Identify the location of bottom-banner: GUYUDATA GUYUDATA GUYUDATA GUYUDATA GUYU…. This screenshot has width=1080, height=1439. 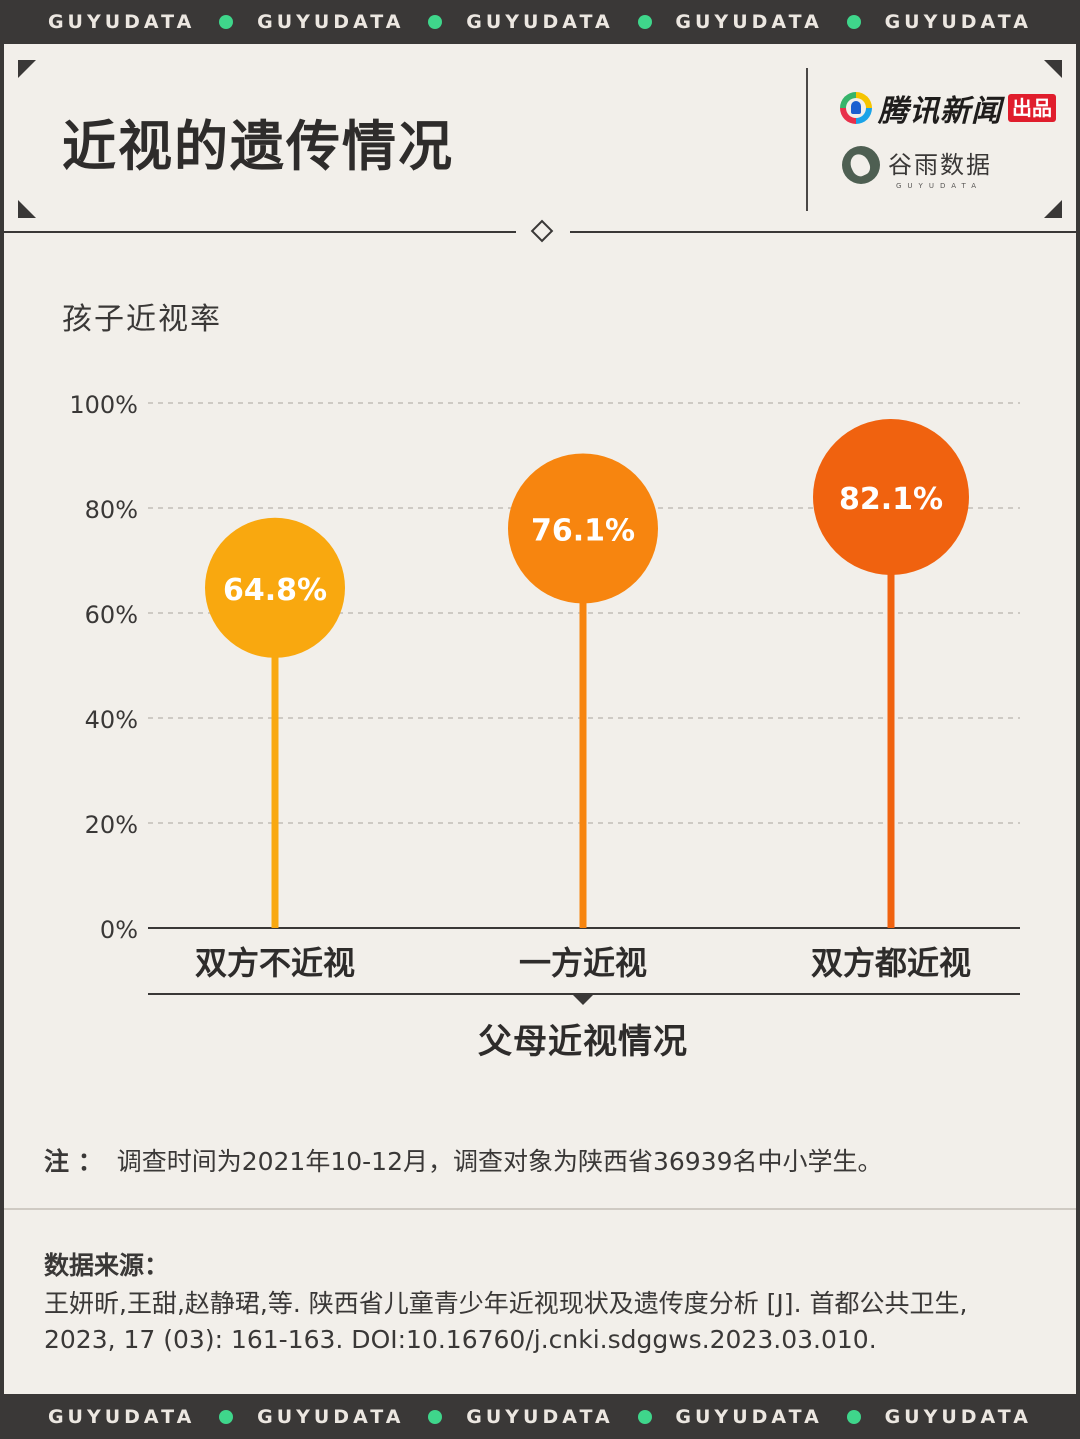
(540, 1416).